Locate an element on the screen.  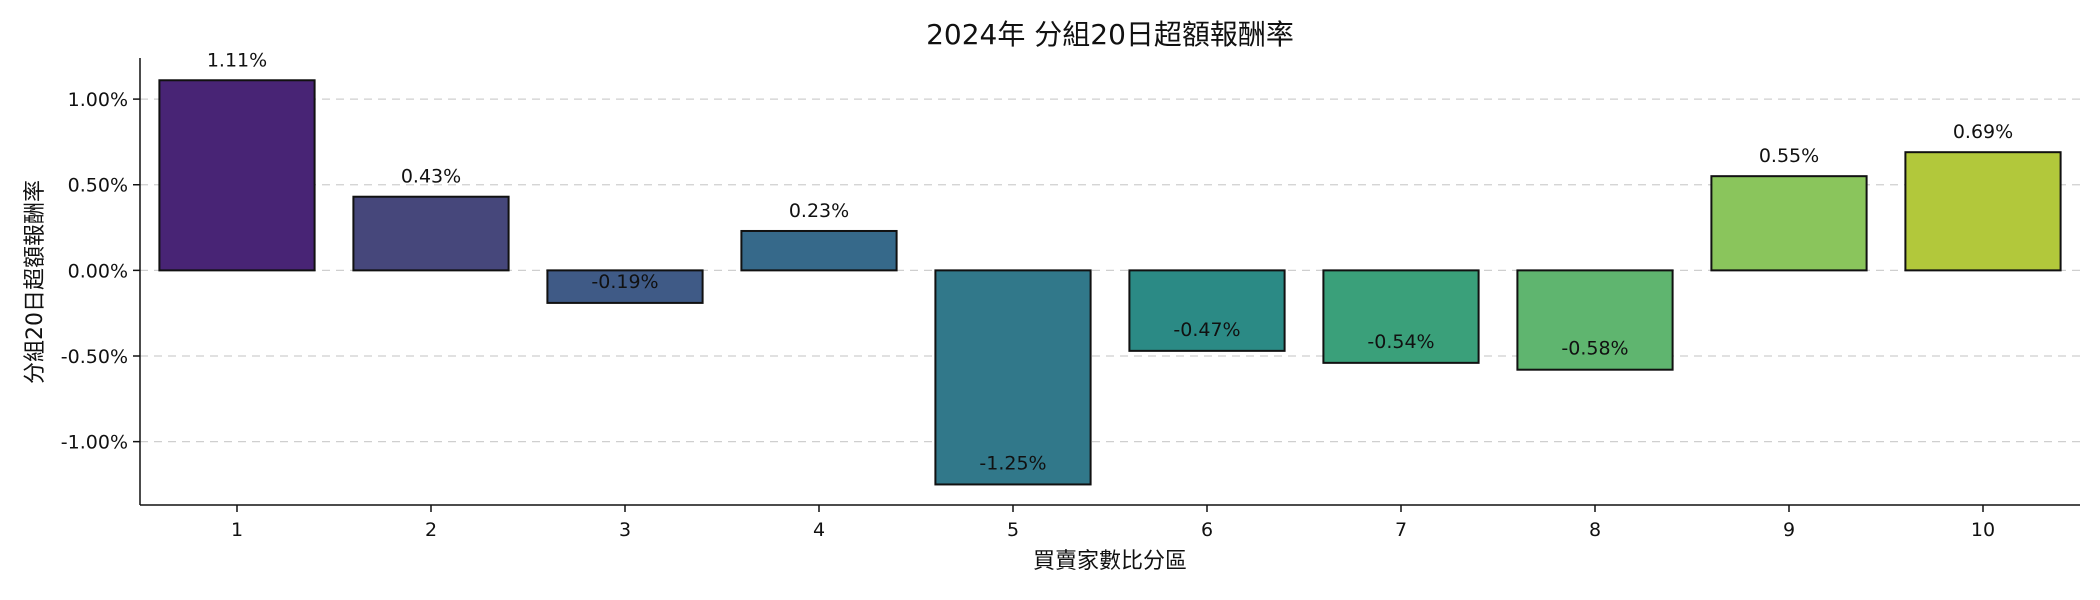
x-tick-label: 1 is located at coordinates (237, 530).